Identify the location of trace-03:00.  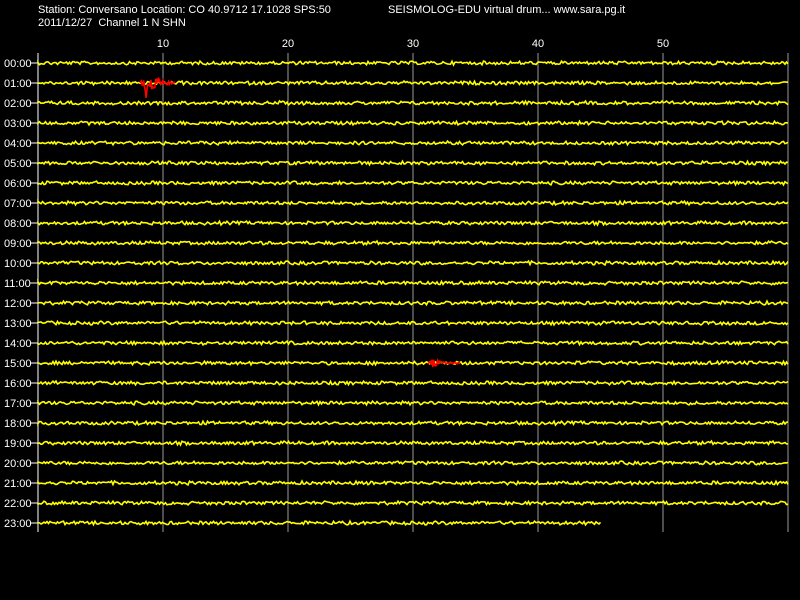
(413, 123).